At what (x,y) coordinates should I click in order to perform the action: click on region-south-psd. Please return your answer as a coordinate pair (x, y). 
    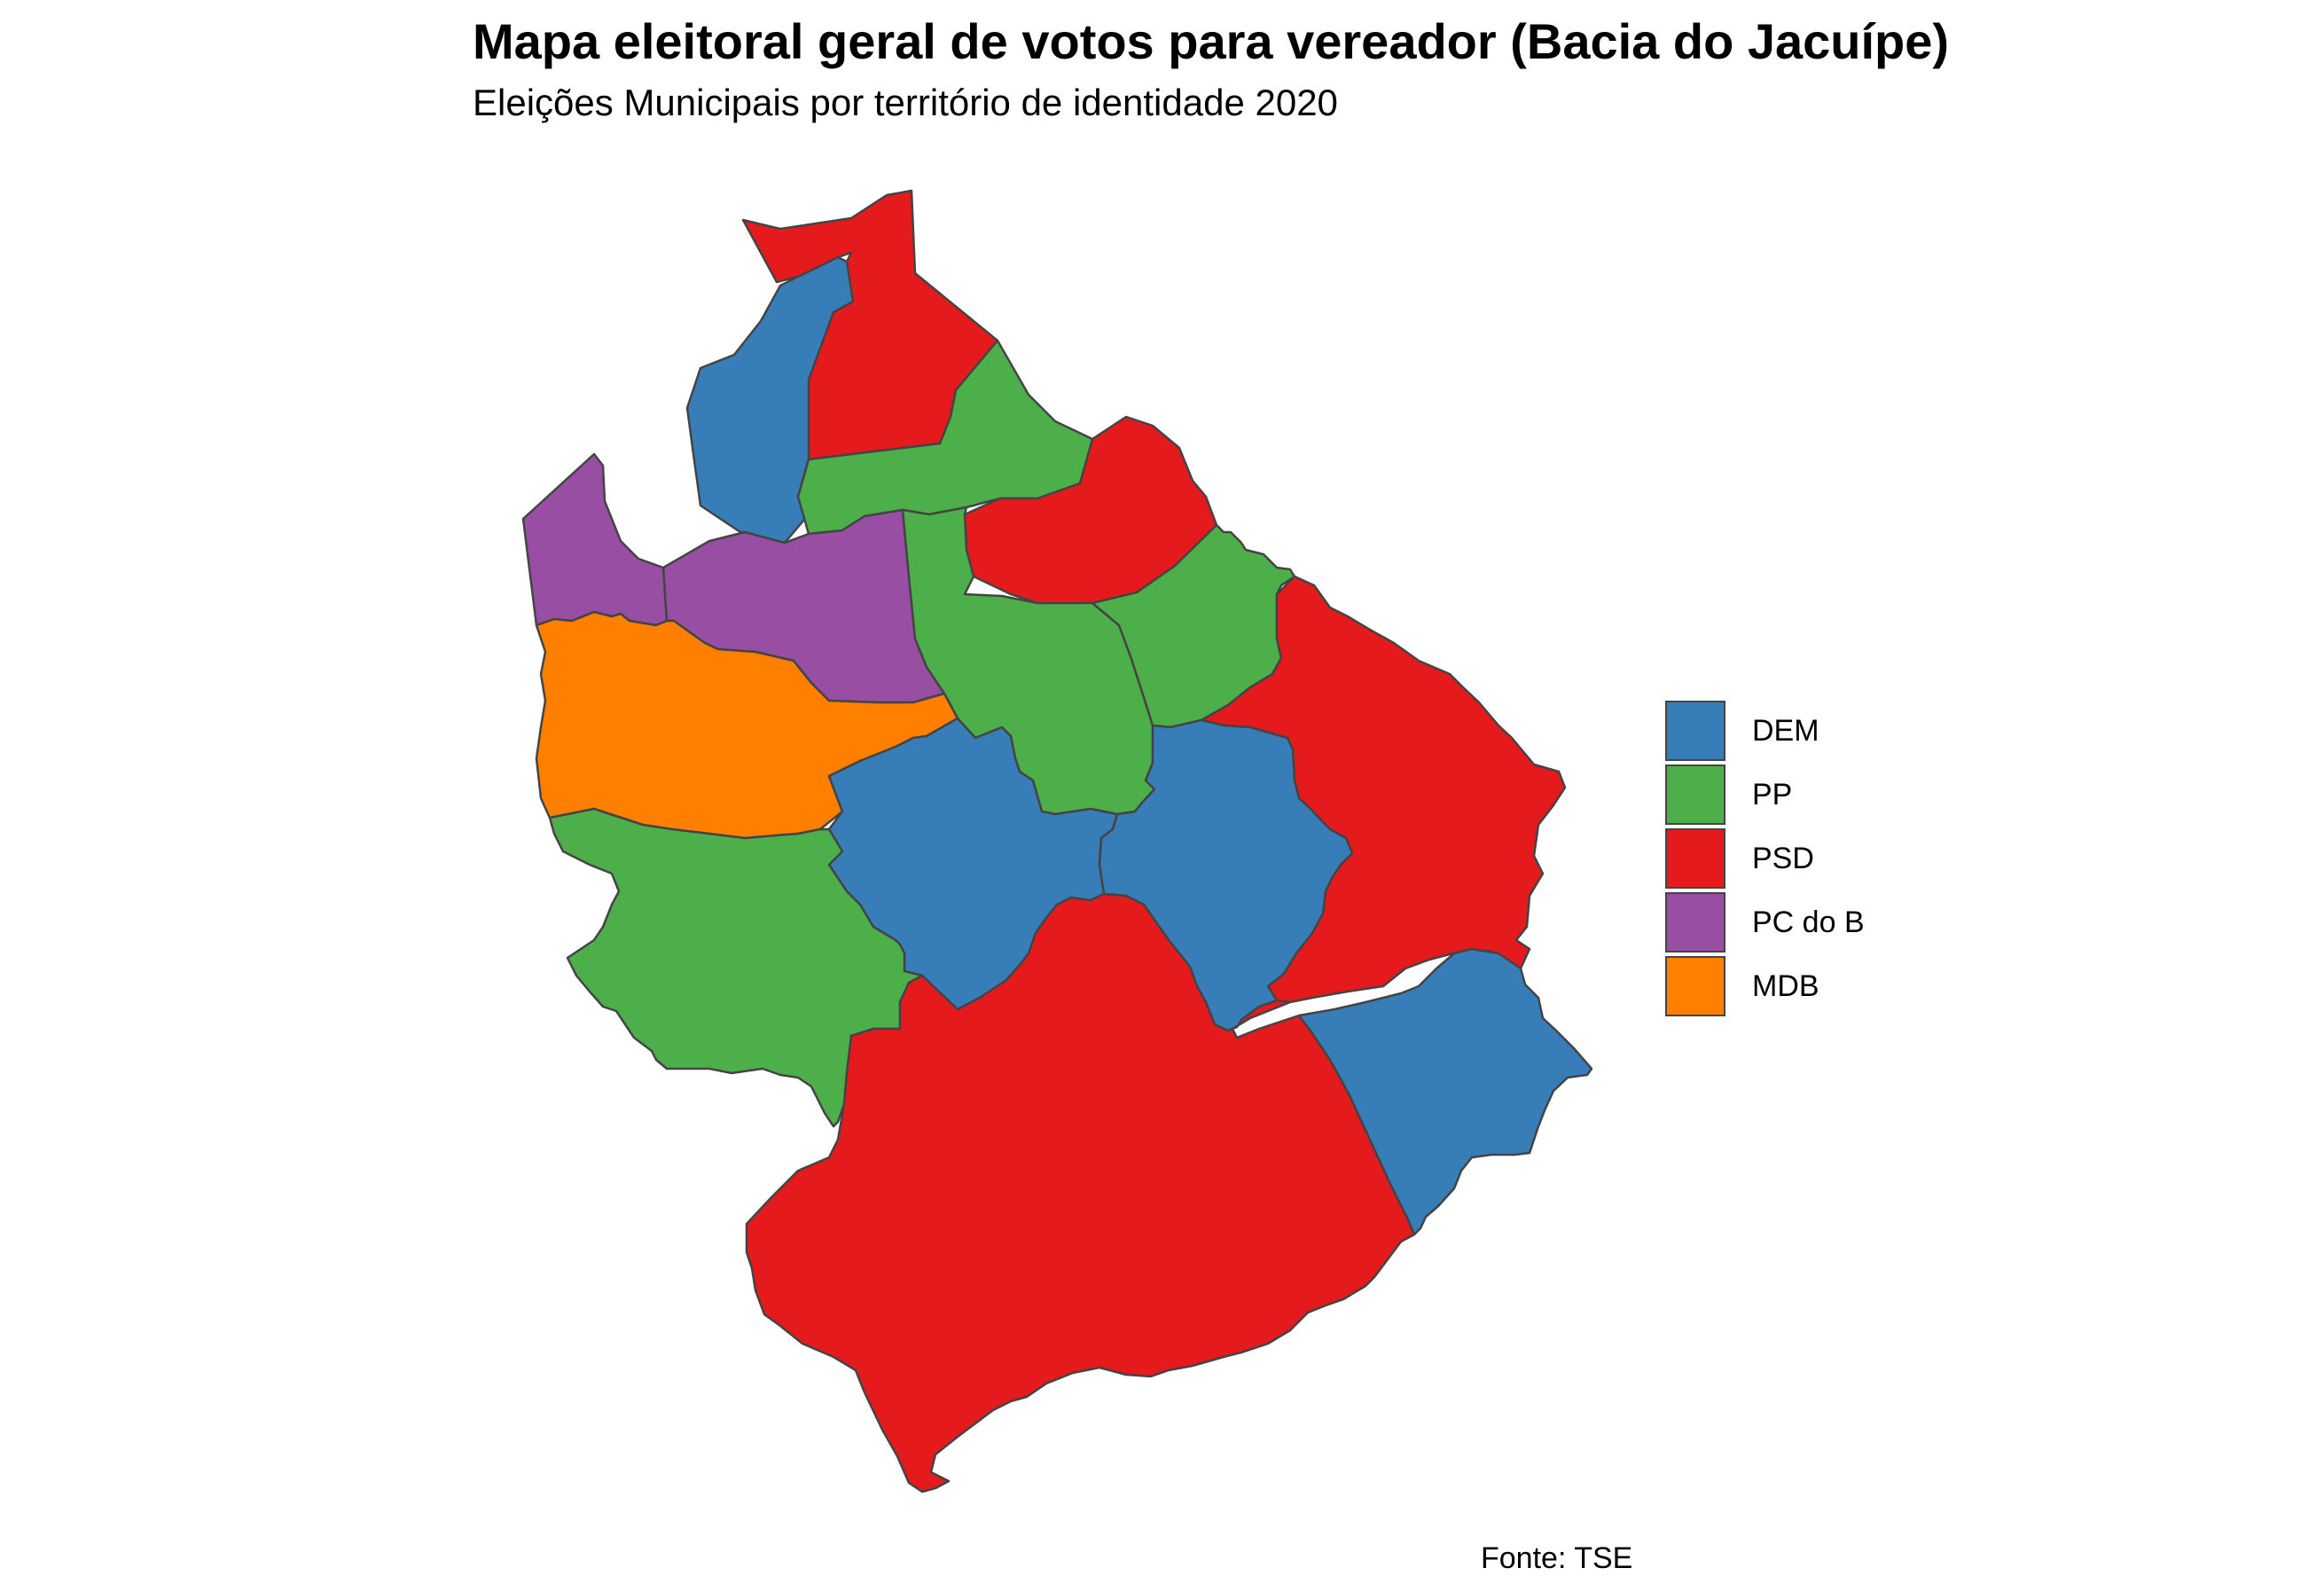
    Looking at the image, I should click on (1081, 1193).